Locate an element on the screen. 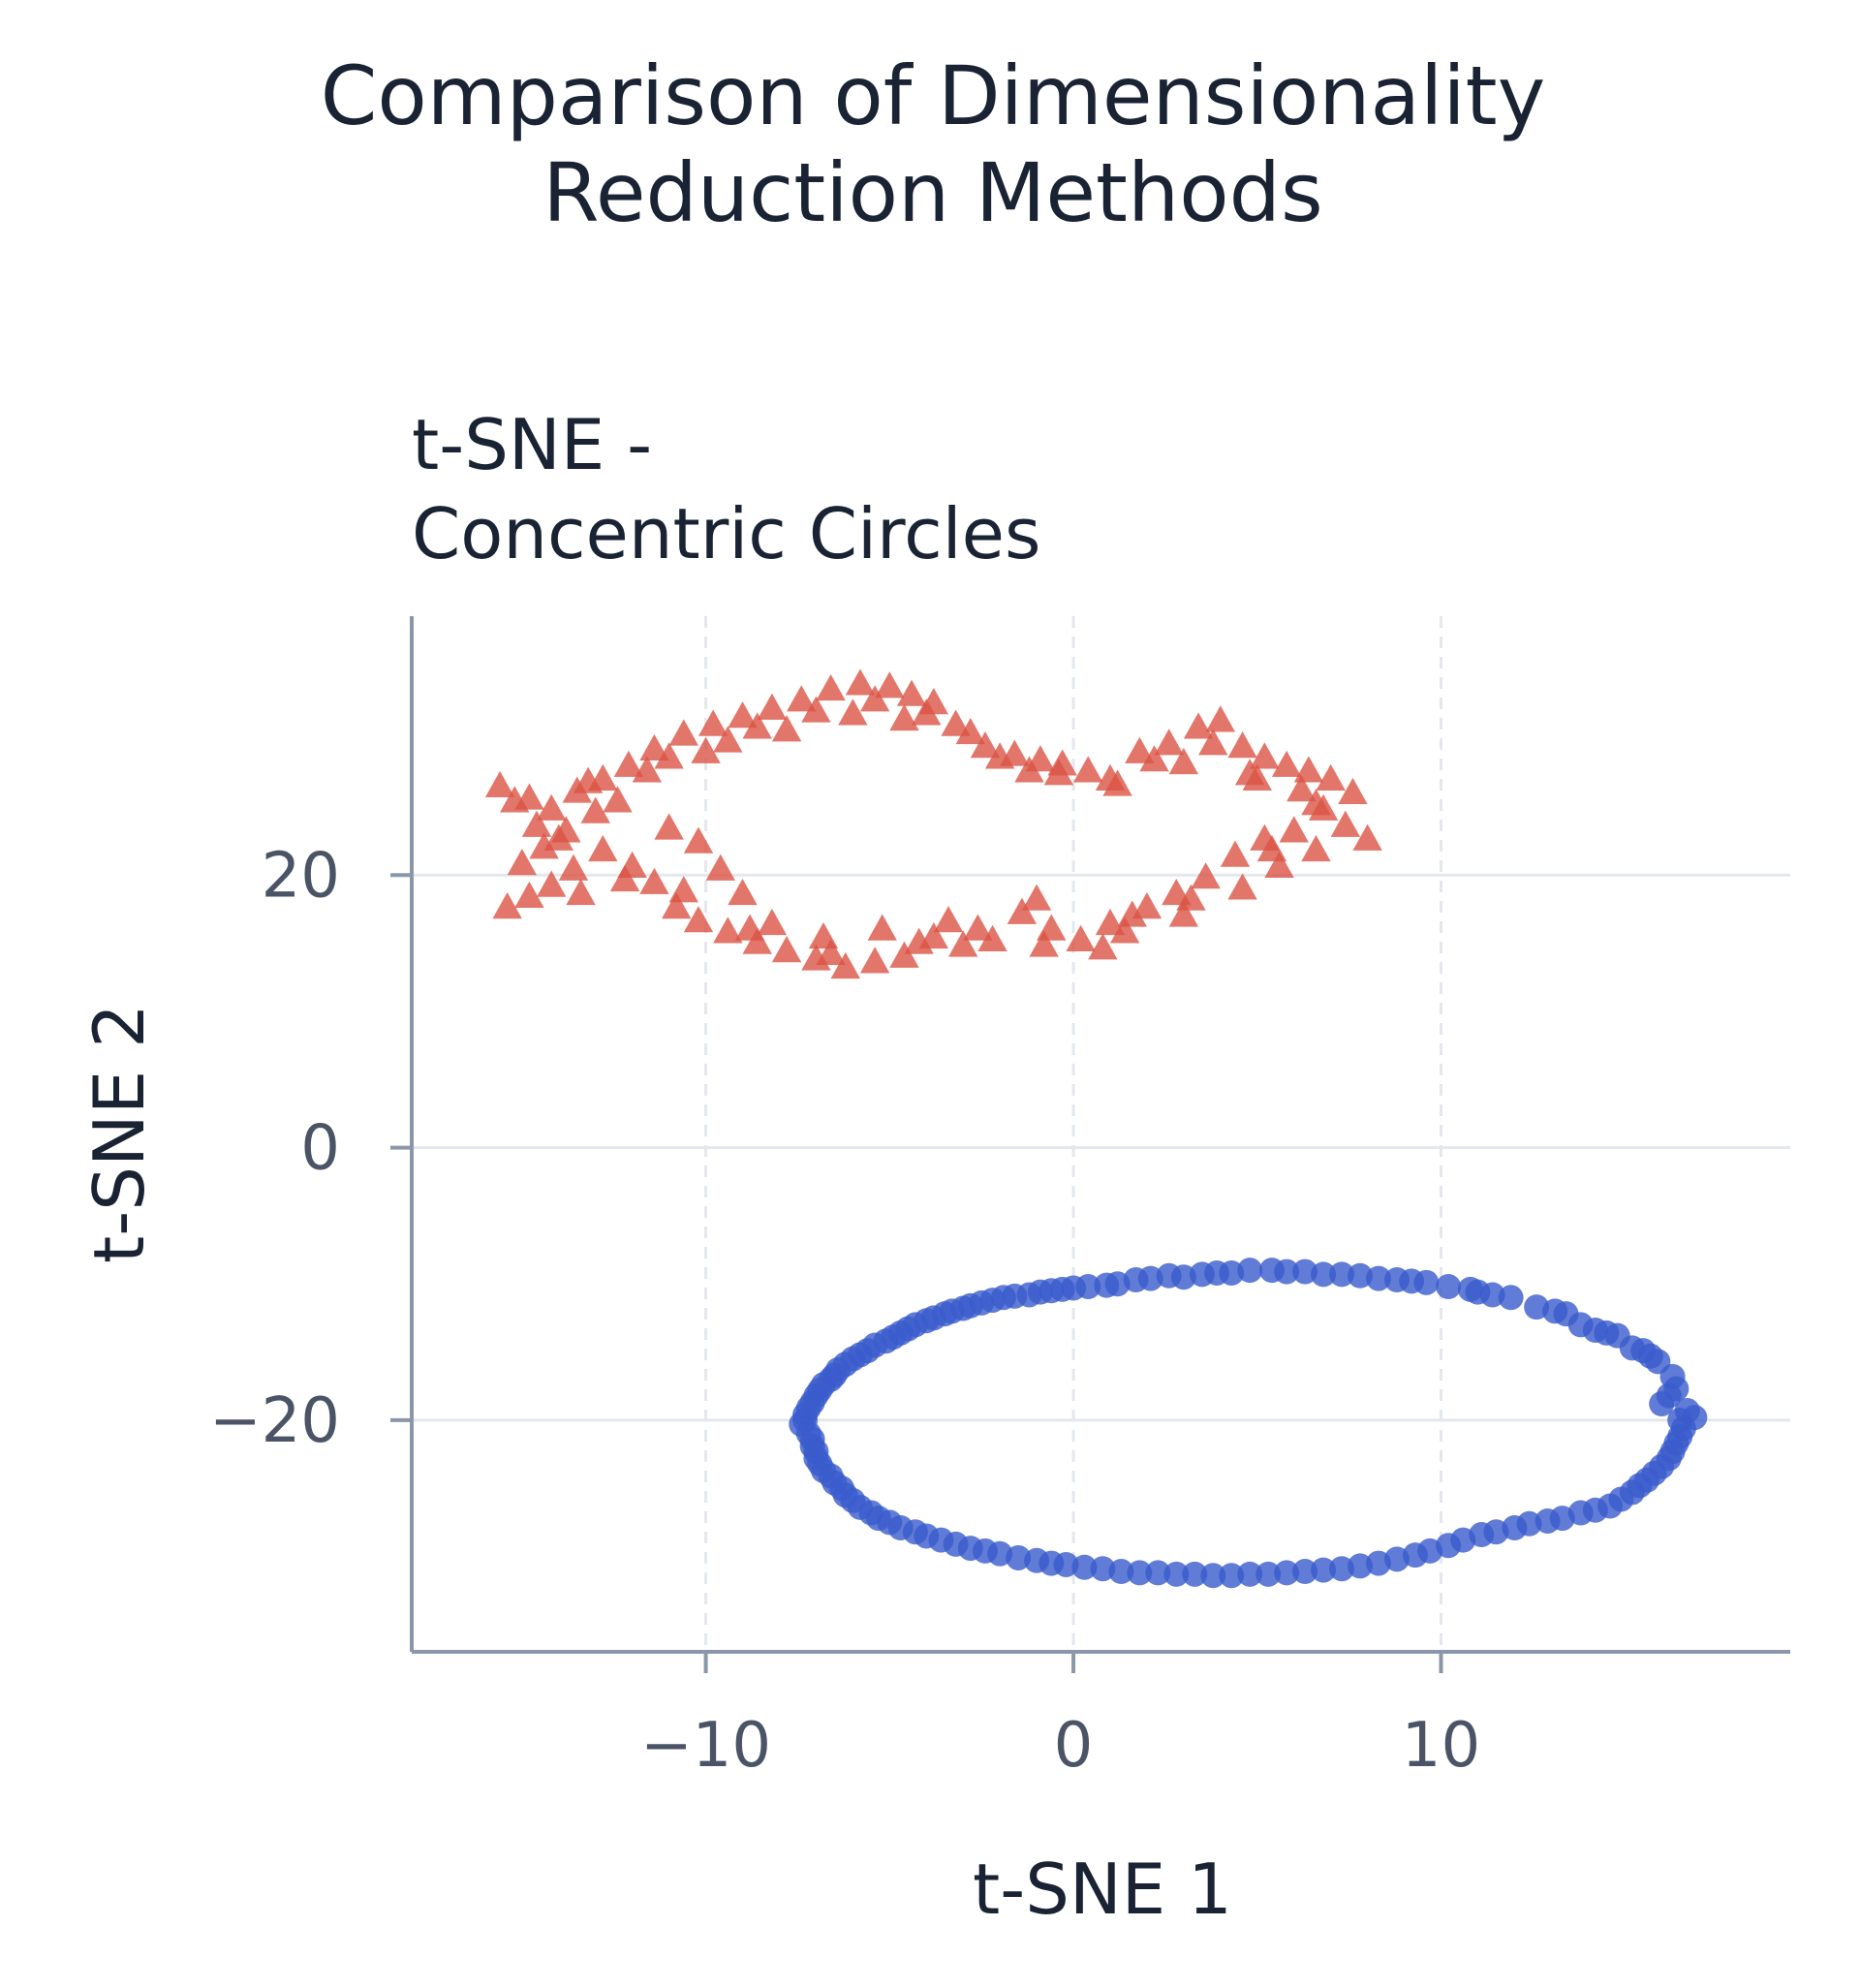  x-tick-label: 0 is located at coordinates (1074, 1746).